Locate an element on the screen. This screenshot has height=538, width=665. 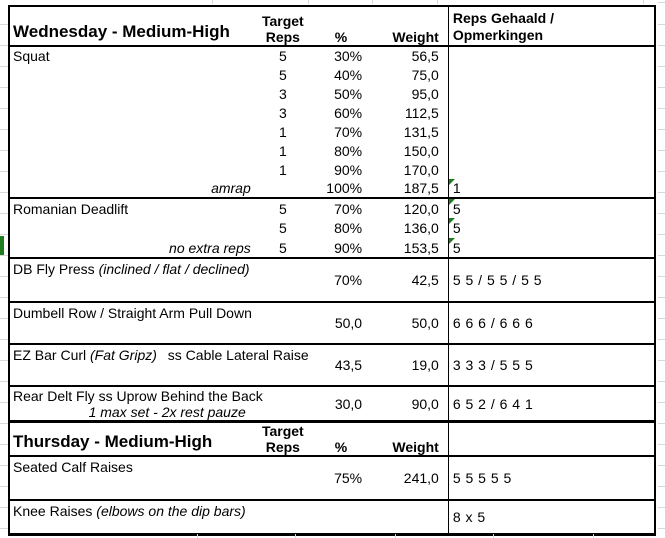
pct-cell: 43,5 is located at coordinates (341, 365).